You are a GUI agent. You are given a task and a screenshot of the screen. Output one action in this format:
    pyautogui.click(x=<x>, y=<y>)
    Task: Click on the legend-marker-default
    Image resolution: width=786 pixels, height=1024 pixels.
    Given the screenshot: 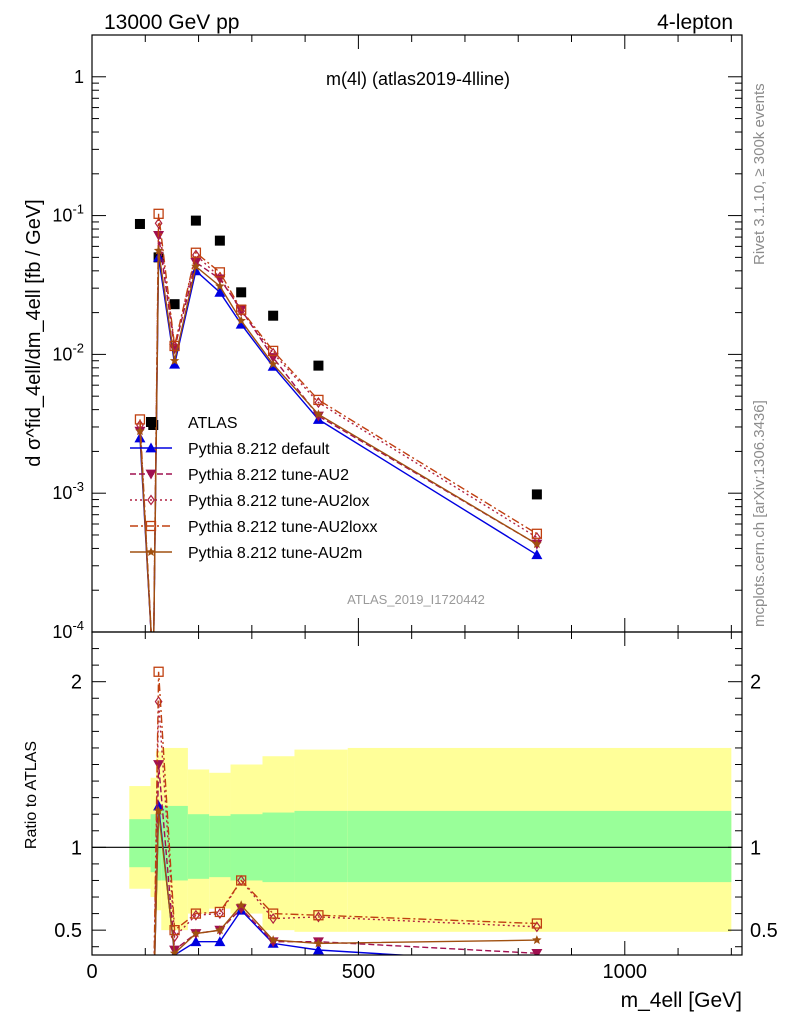 What is the action you would take?
    pyautogui.click(x=151, y=447)
    